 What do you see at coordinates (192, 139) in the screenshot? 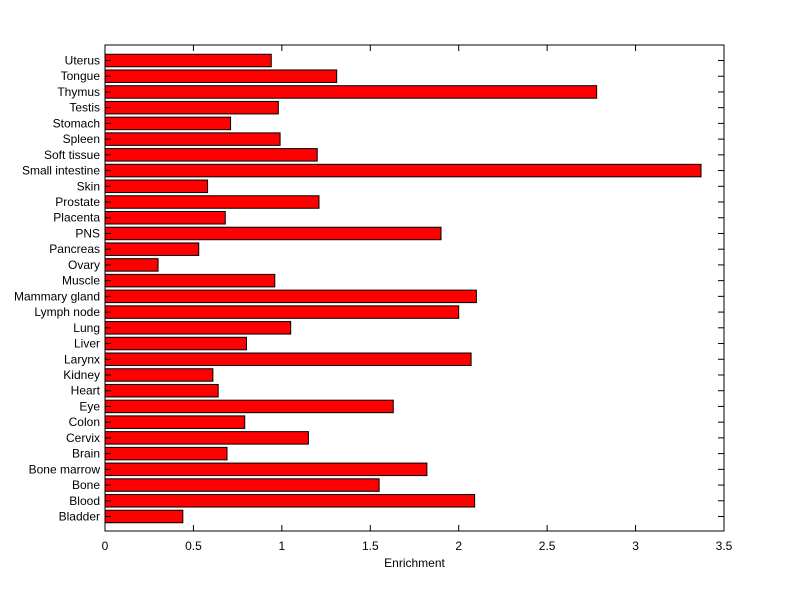
I see `bar-spleen` at bounding box center [192, 139].